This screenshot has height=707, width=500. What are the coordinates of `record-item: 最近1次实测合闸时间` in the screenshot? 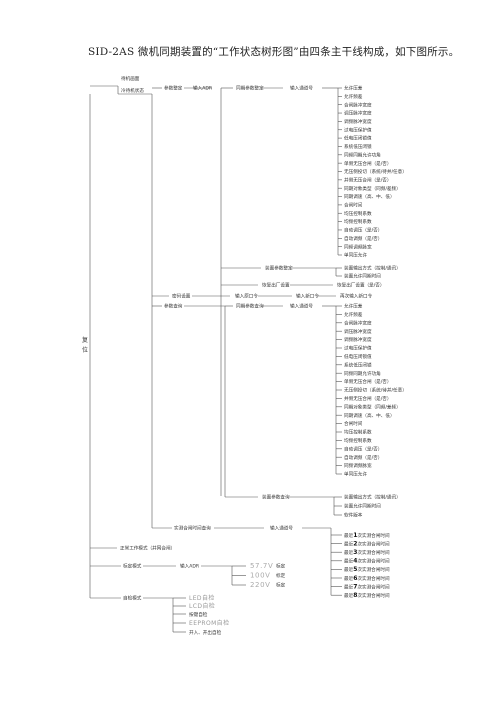 It's located at (367, 535).